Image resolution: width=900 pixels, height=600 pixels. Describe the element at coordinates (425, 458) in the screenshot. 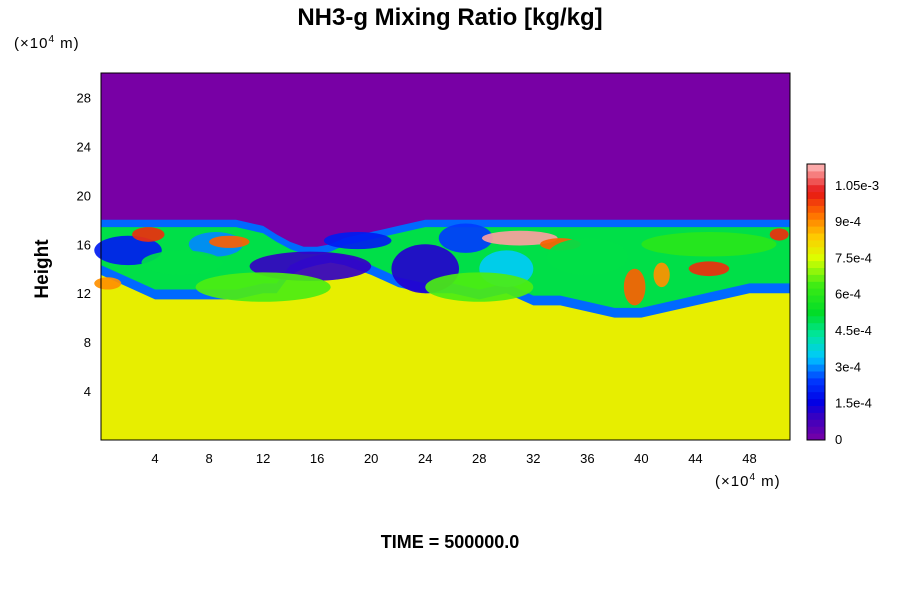

I see `x-tick-label: 24` at that location.